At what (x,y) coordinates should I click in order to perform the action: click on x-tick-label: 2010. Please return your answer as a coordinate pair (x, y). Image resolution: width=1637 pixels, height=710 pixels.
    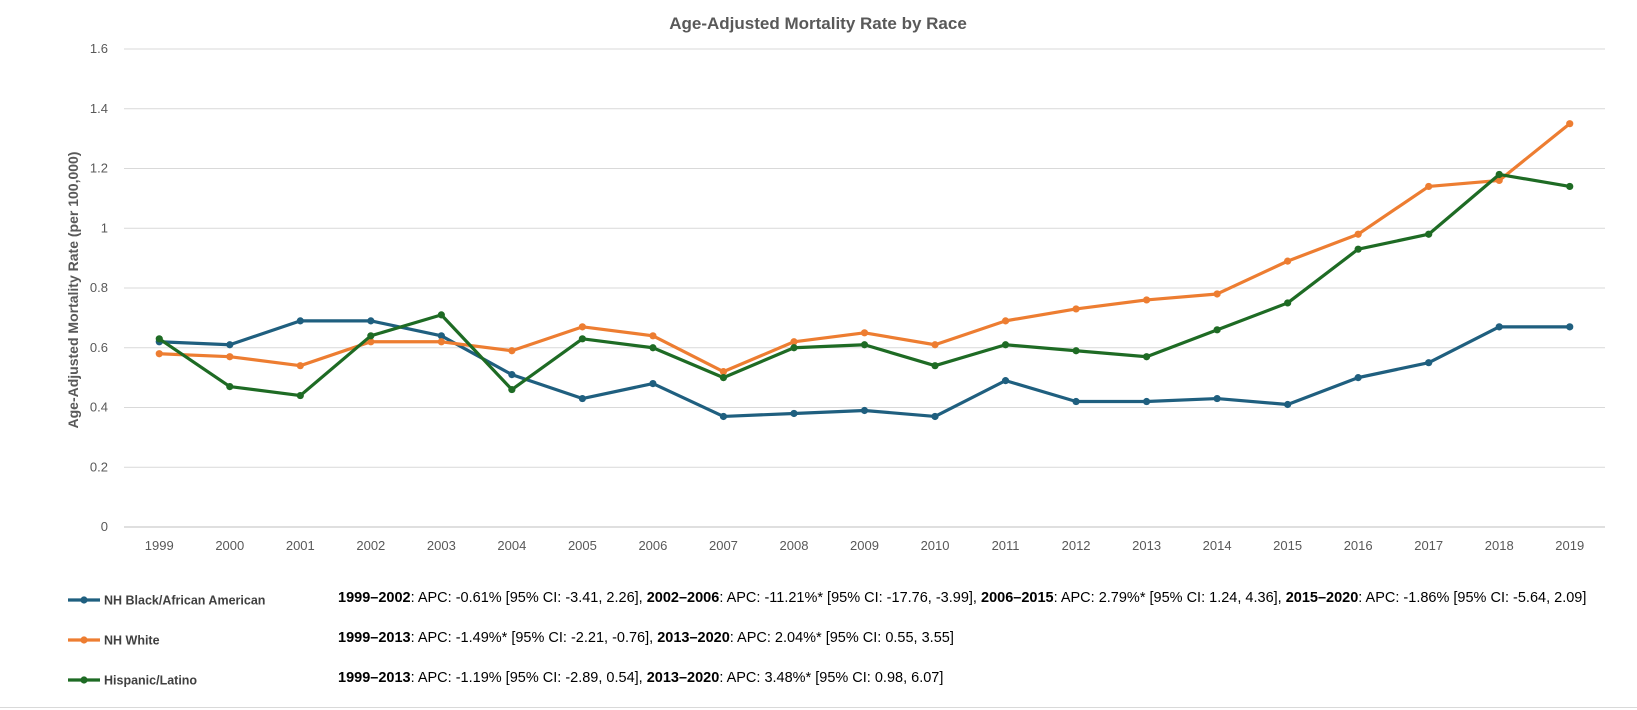
    Looking at the image, I should click on (935, 545).